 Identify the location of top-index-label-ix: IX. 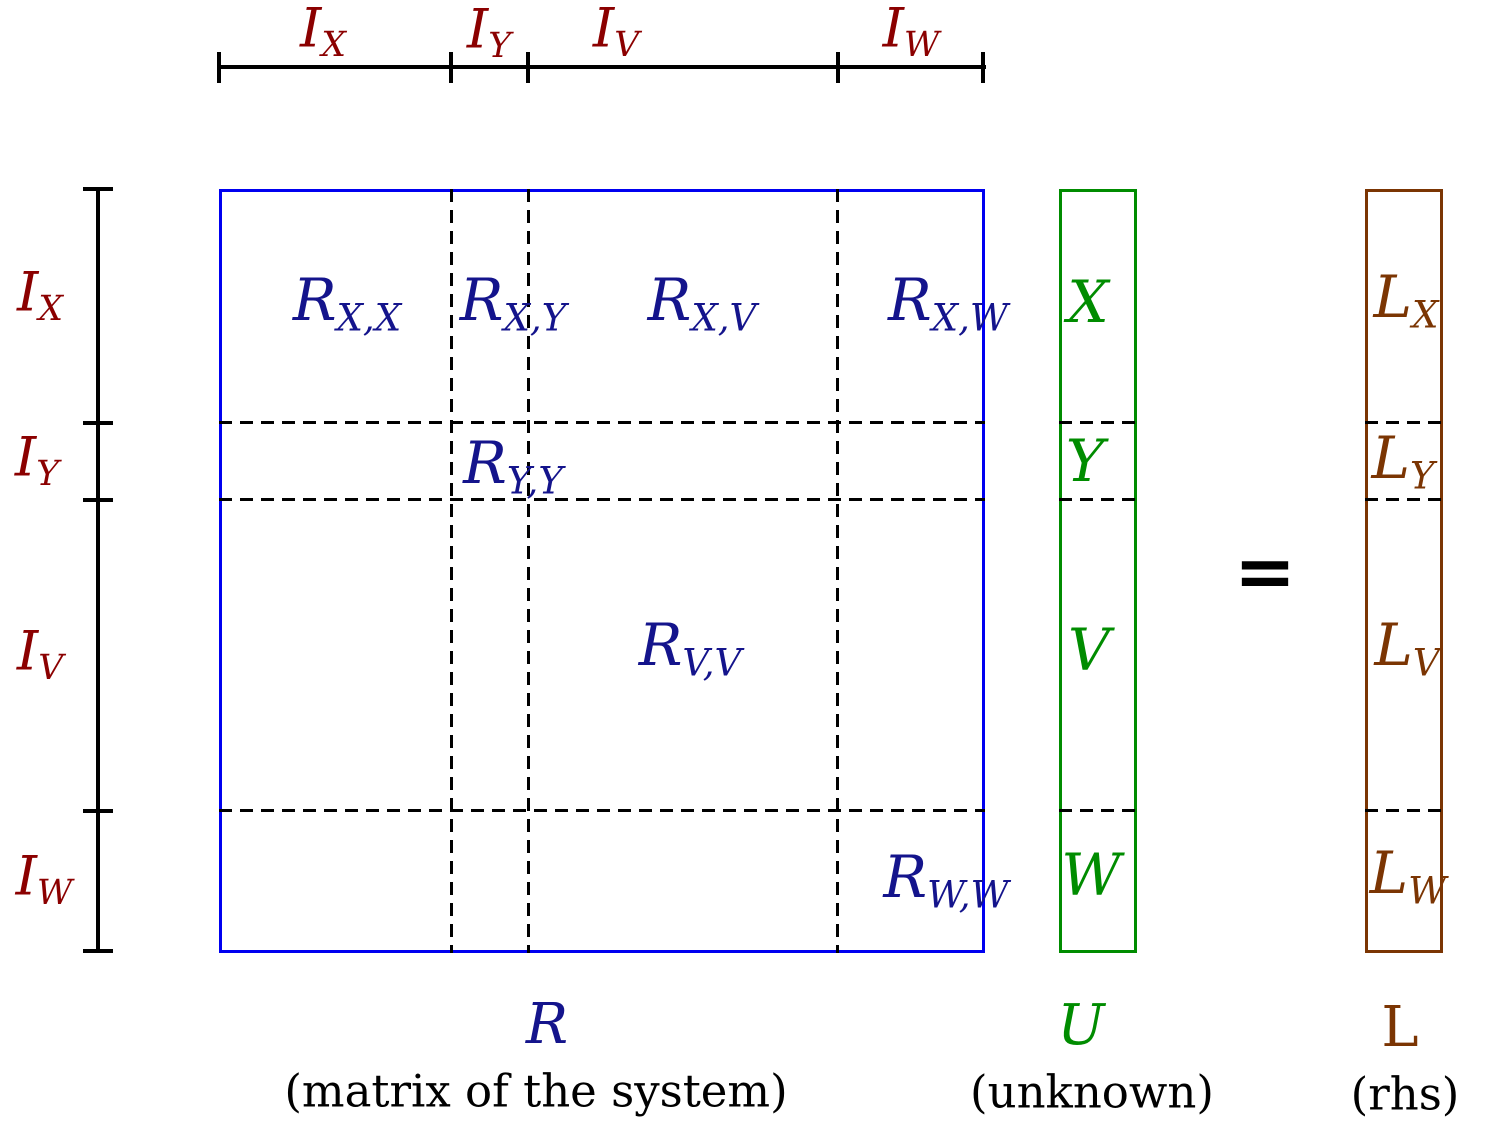
(323, 31).